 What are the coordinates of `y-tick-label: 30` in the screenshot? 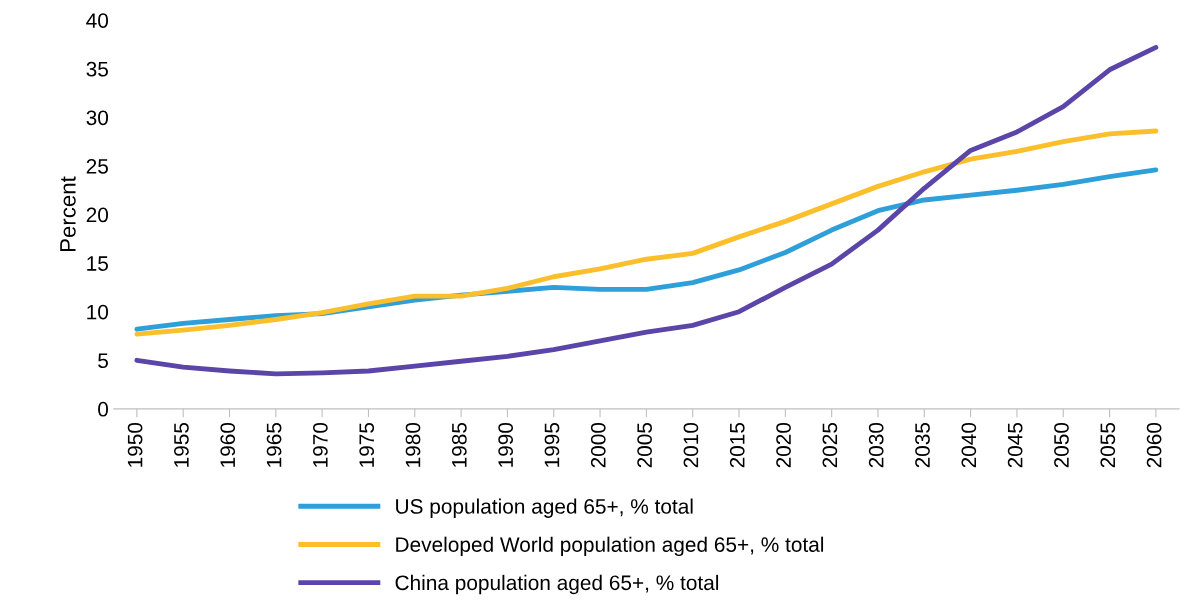 It's located at (97, 118).